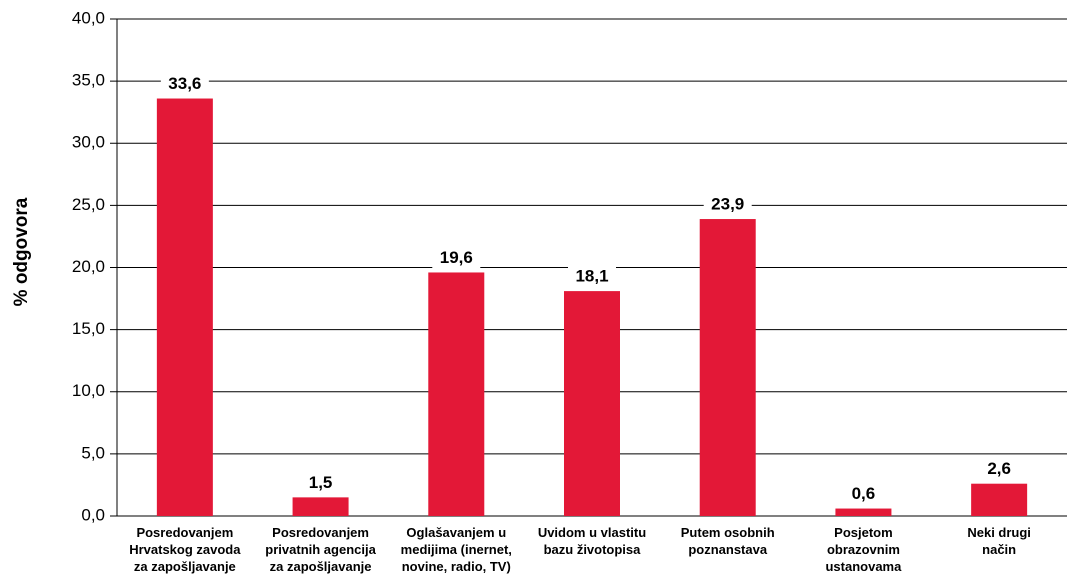  What do you see at coordinates (728, 541) in the screenshot?
I see `x-tick-label: Putem osobnih poznanstava` at bounding box center [728, 541].